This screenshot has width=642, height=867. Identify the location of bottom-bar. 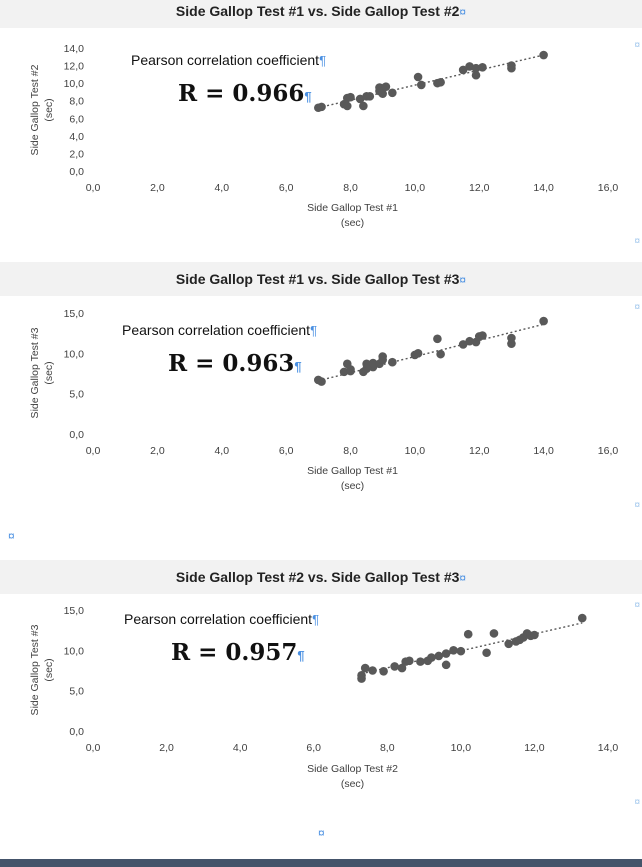
(321, 863).